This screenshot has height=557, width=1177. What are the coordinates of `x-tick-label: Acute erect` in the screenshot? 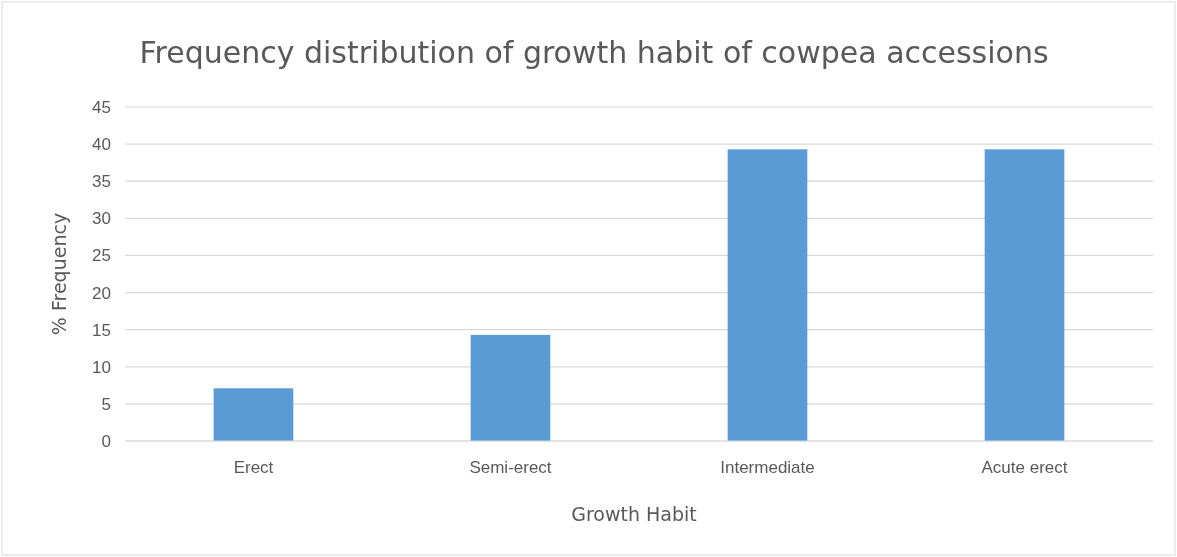 It's located at (1024, 468).